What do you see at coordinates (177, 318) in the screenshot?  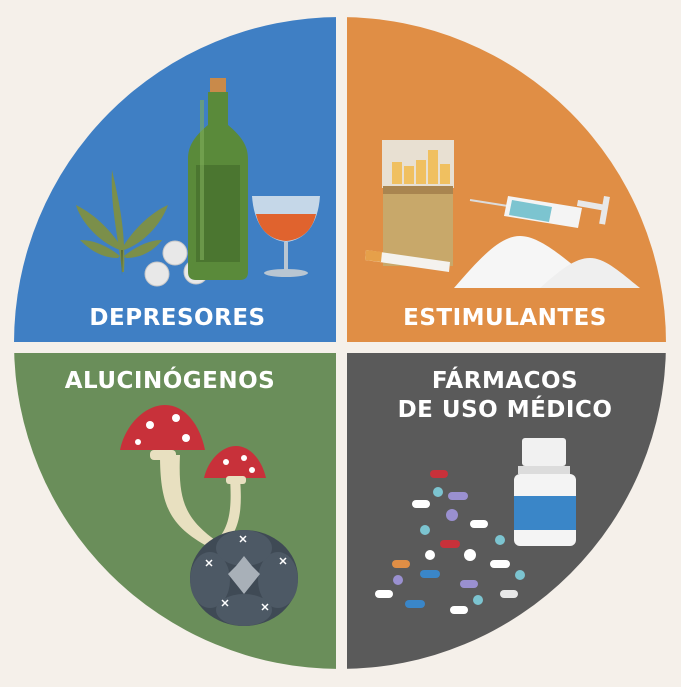 I see `label-depresores: DEPRESORES` at bounding box center [177, 318].